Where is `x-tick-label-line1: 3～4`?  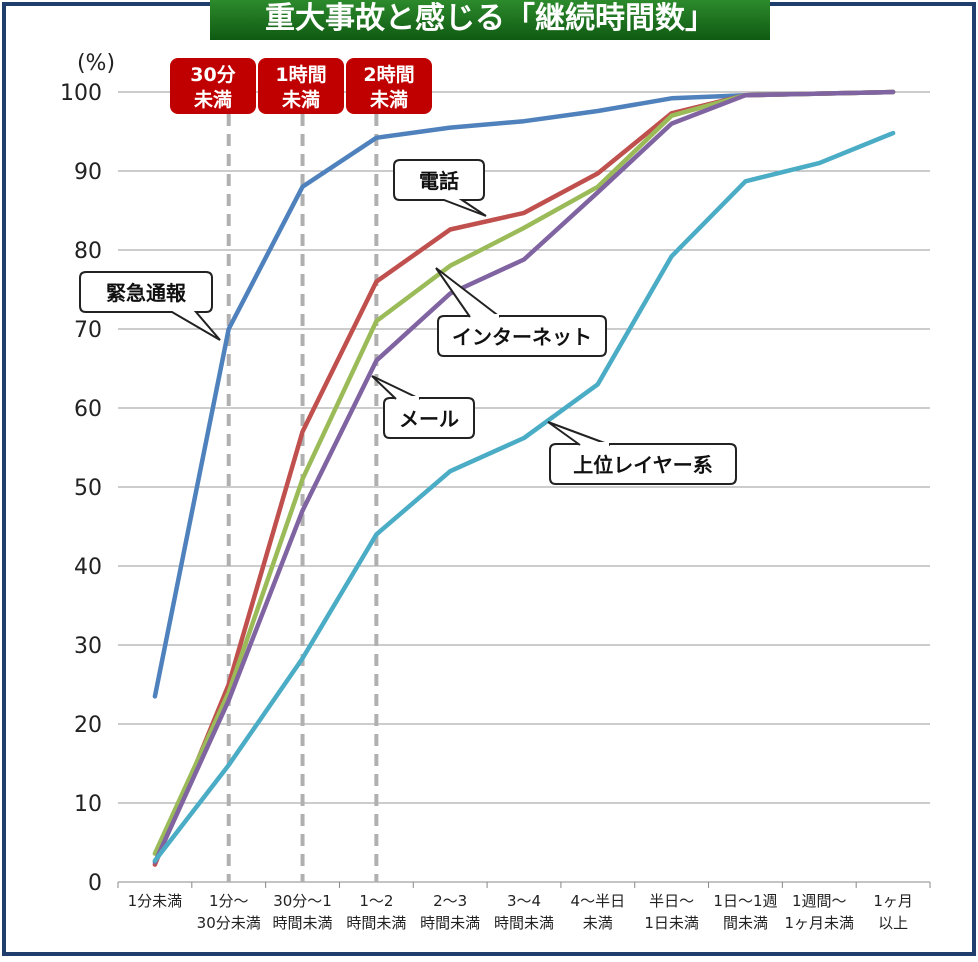
x-tick-label-line1: 3～4 is located at coordinates (524, 901).